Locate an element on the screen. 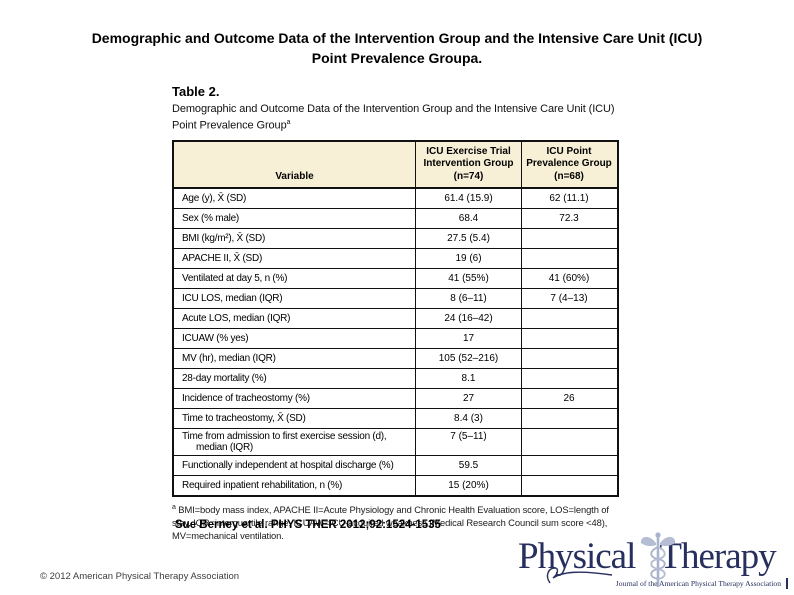 This screenshot has width=794, height=595. cell-variable-text: MV (hr), median (IQR) is located at coordinates (229, 359).